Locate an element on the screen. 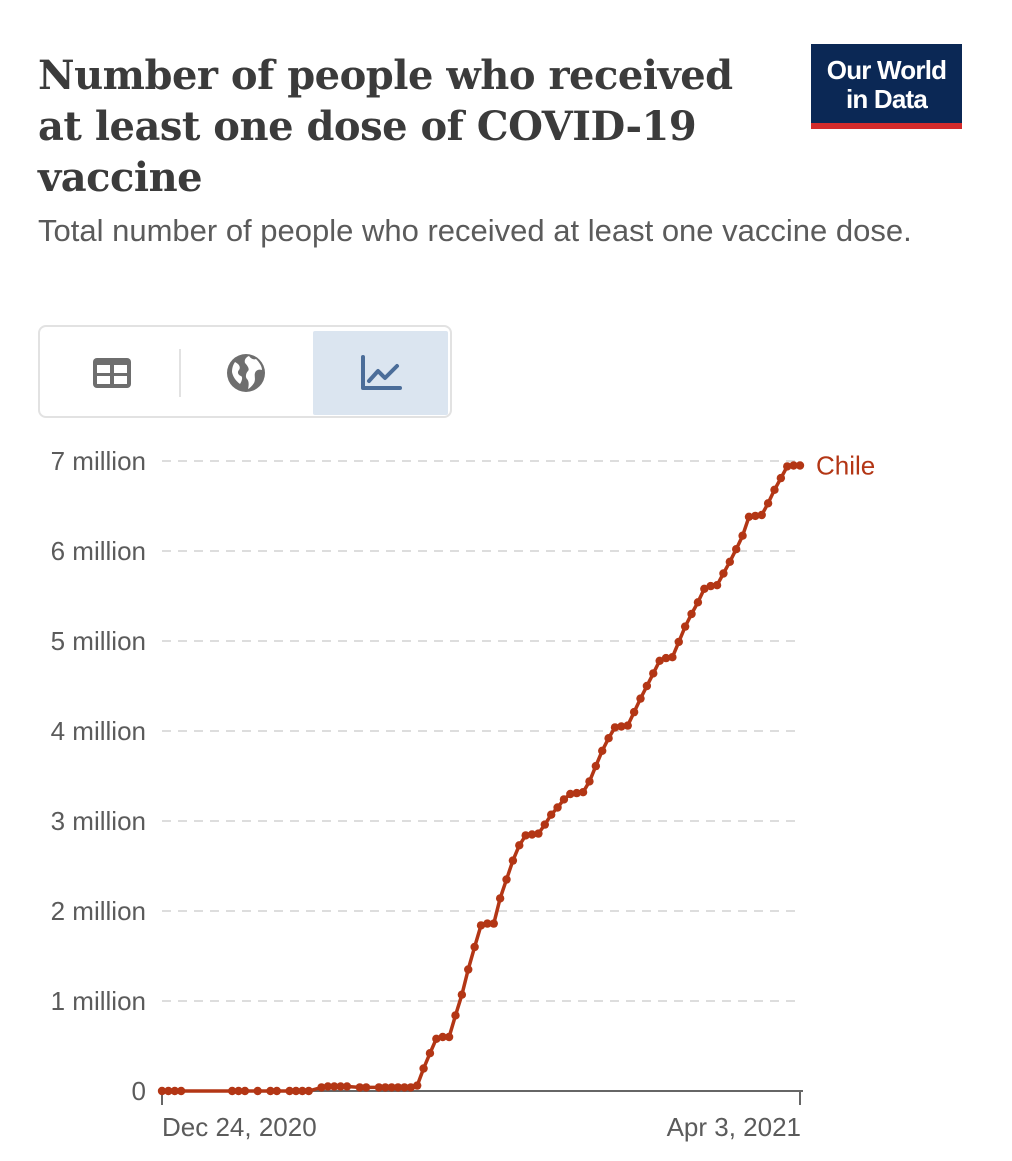 The image size is (1012, 1161). y-tick-label: 6 million is located at coordinates (98, 551).